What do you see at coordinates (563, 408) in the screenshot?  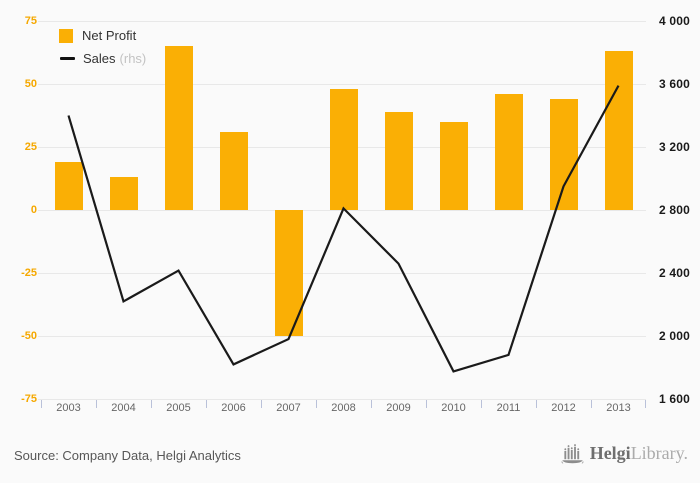 I see `x-axis-label-2012: 2012` at bounding box center [563, 408].